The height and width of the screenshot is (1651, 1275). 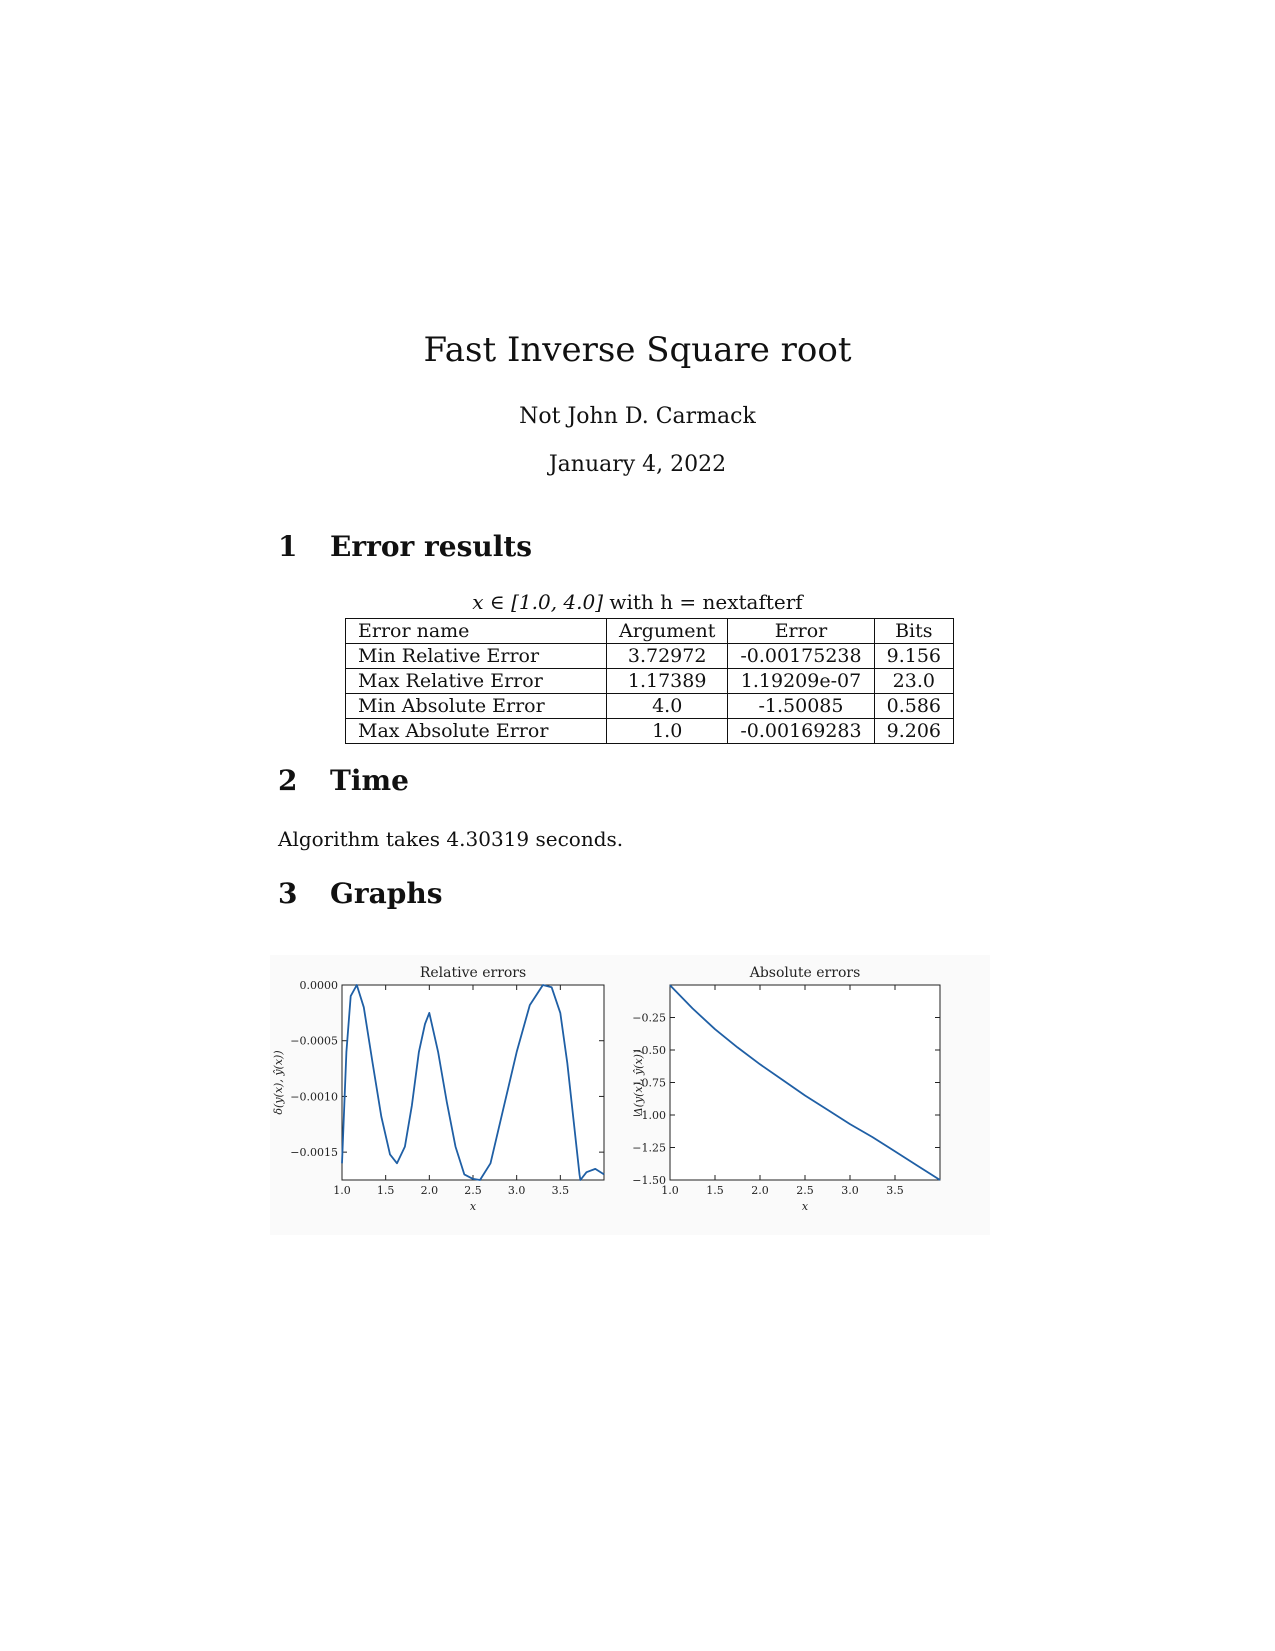 What do you see at coordinates (637, 416) in the screenshot?
I see `paper-author: Not John D. Carmack` at bounding box center [637, 416].